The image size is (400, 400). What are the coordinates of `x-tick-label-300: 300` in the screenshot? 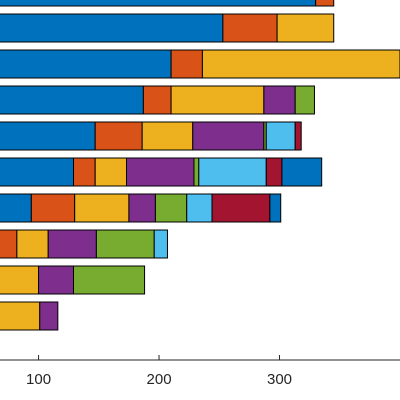 It's located at (279, 379).